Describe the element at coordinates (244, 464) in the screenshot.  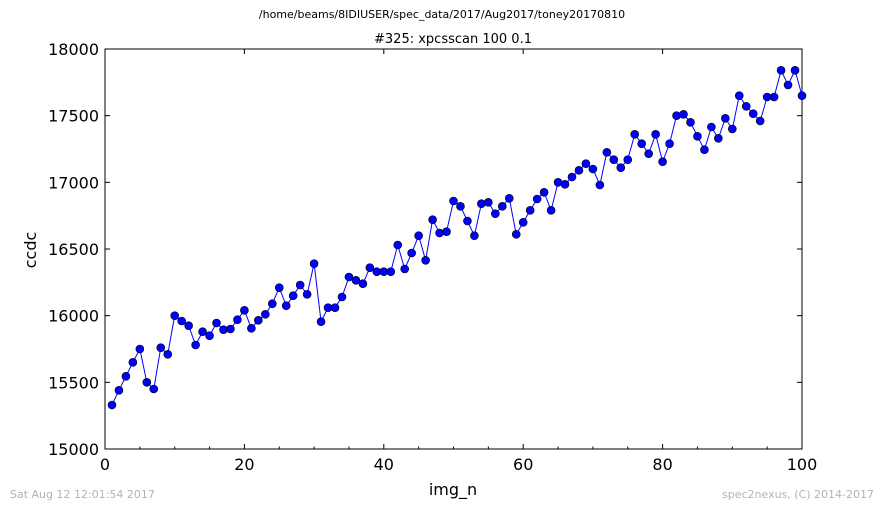
I see `x-tick-label: 20` at that location.